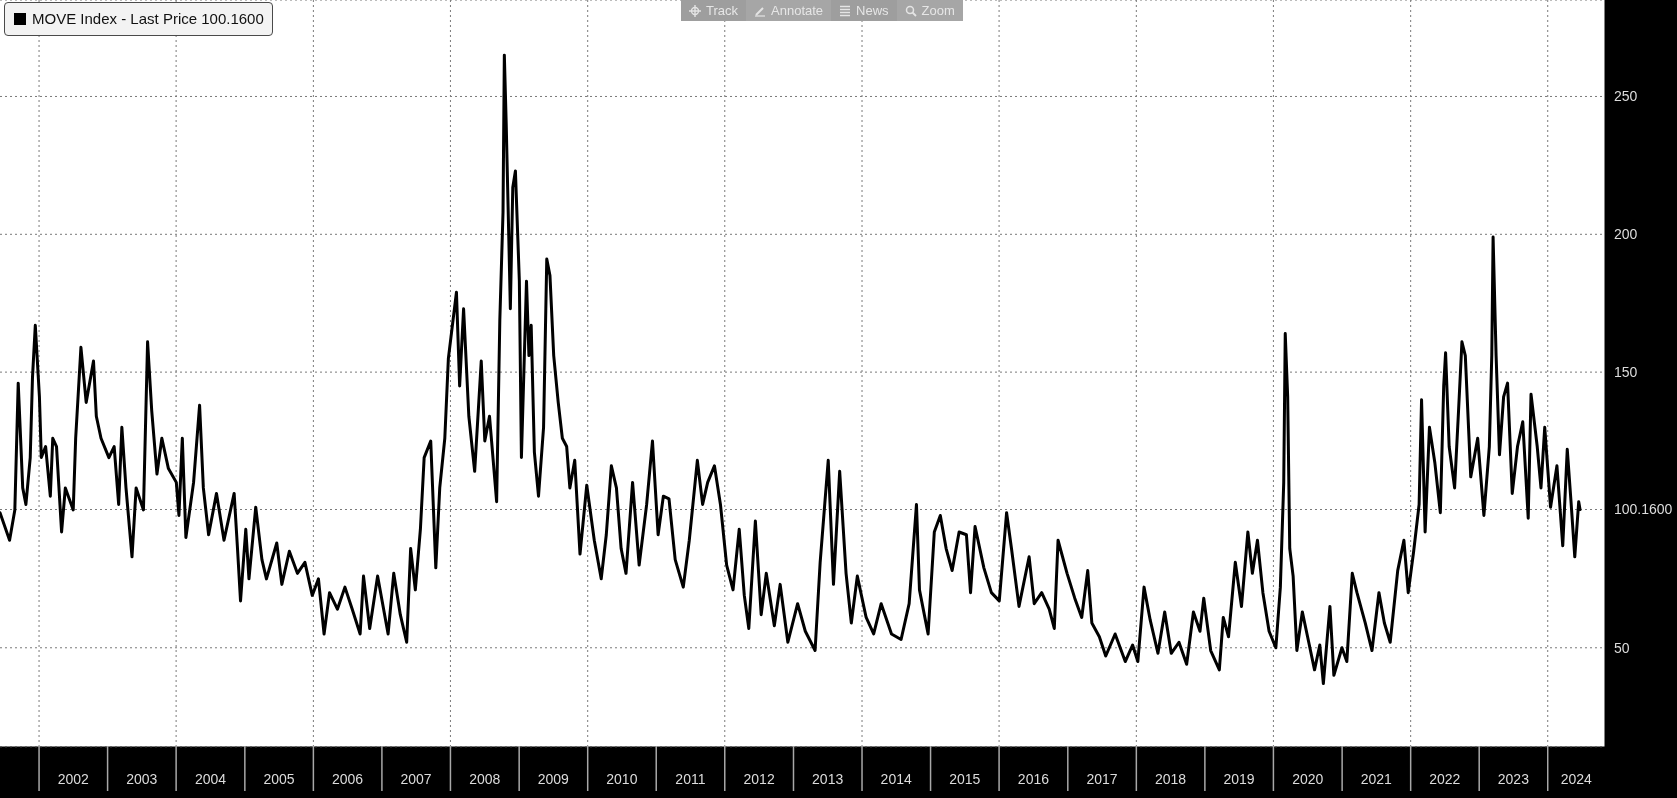  I want to click on annotation: Track, so click(722, 10).